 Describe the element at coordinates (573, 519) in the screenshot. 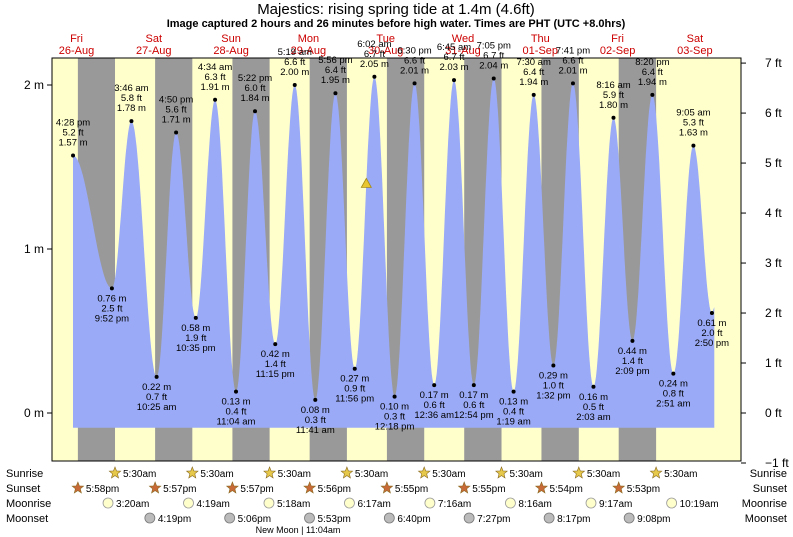

I see `moonset-time: 8:17pm` at that location.